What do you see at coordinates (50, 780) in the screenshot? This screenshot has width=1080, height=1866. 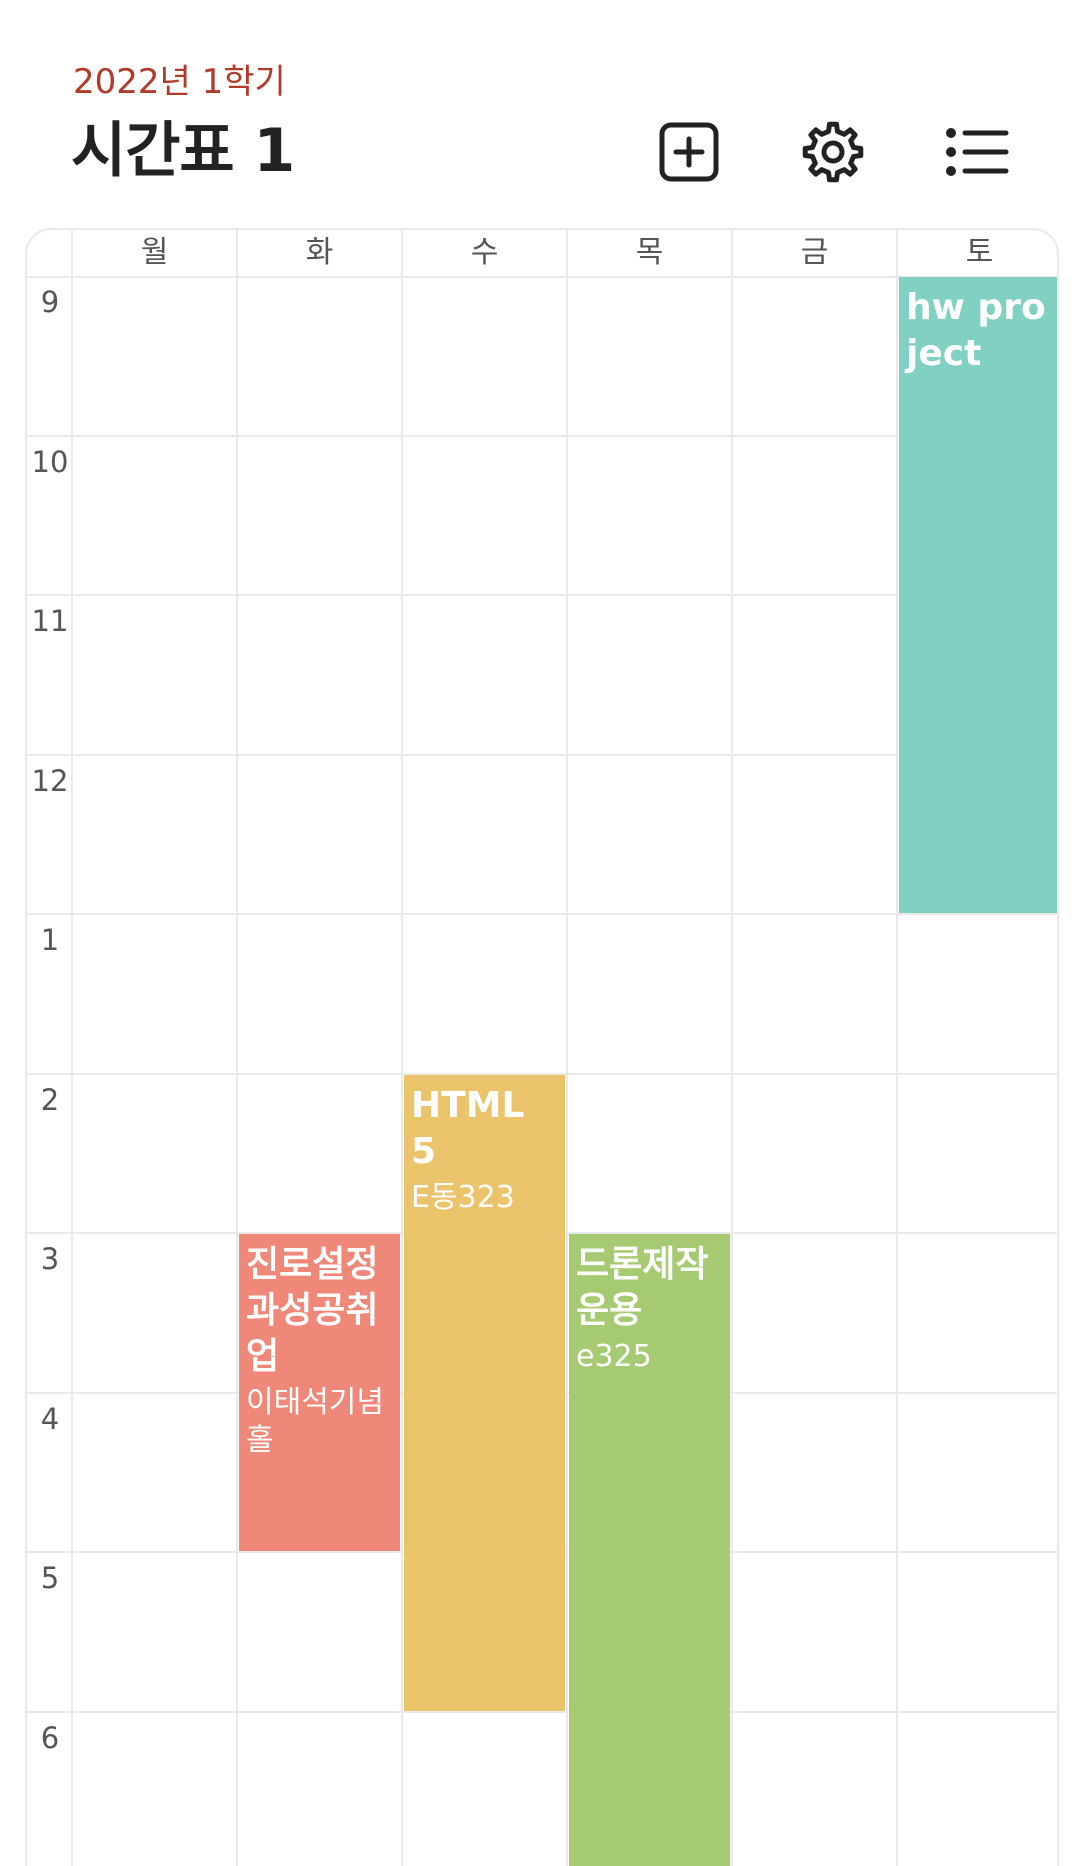 I see `hour-label: 12` at bounding box center [50, 780].